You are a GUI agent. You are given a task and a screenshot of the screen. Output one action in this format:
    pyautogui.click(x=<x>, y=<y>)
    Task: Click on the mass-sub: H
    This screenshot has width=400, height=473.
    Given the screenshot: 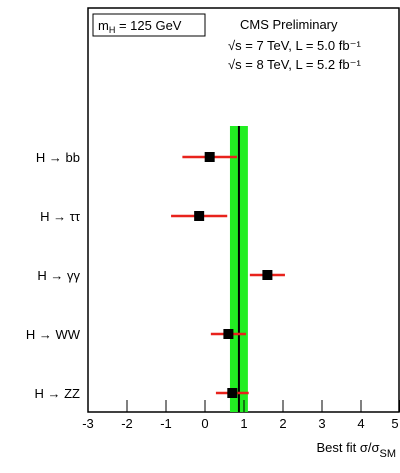 What is the action you would take?
    pyautogui.click(x=112, y=30)
    